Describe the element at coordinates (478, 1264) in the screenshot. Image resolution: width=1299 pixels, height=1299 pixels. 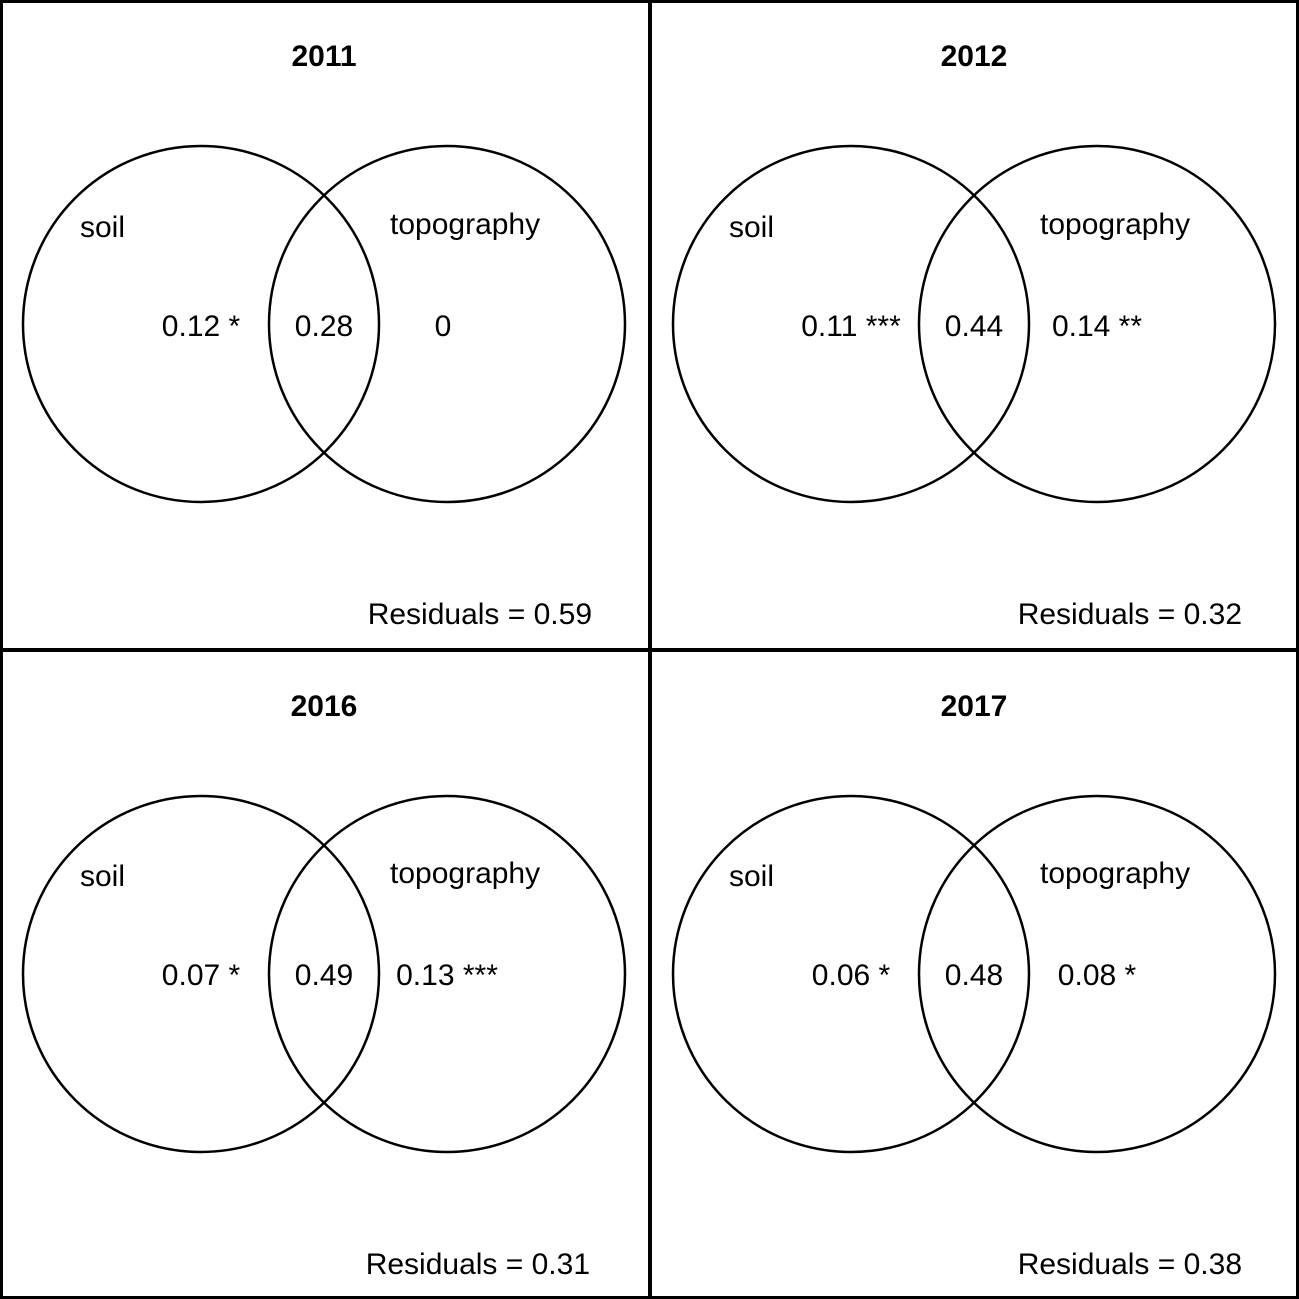
I see `residuals-label: Residuals = 0.31` at that location.